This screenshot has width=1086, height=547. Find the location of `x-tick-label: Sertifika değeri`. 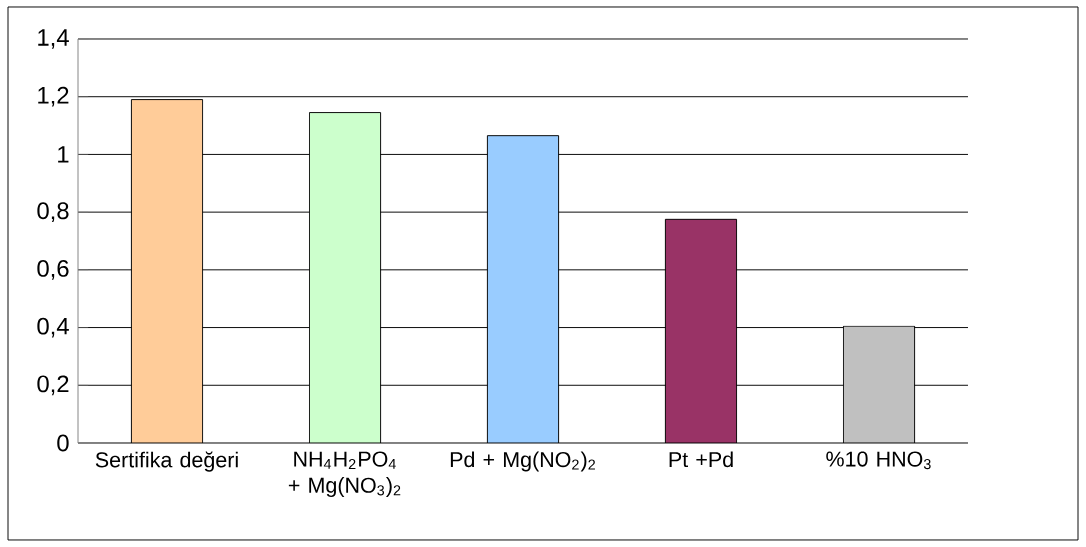

x-tick-label: Sertifika değeri is located at coordinates (166, 461).